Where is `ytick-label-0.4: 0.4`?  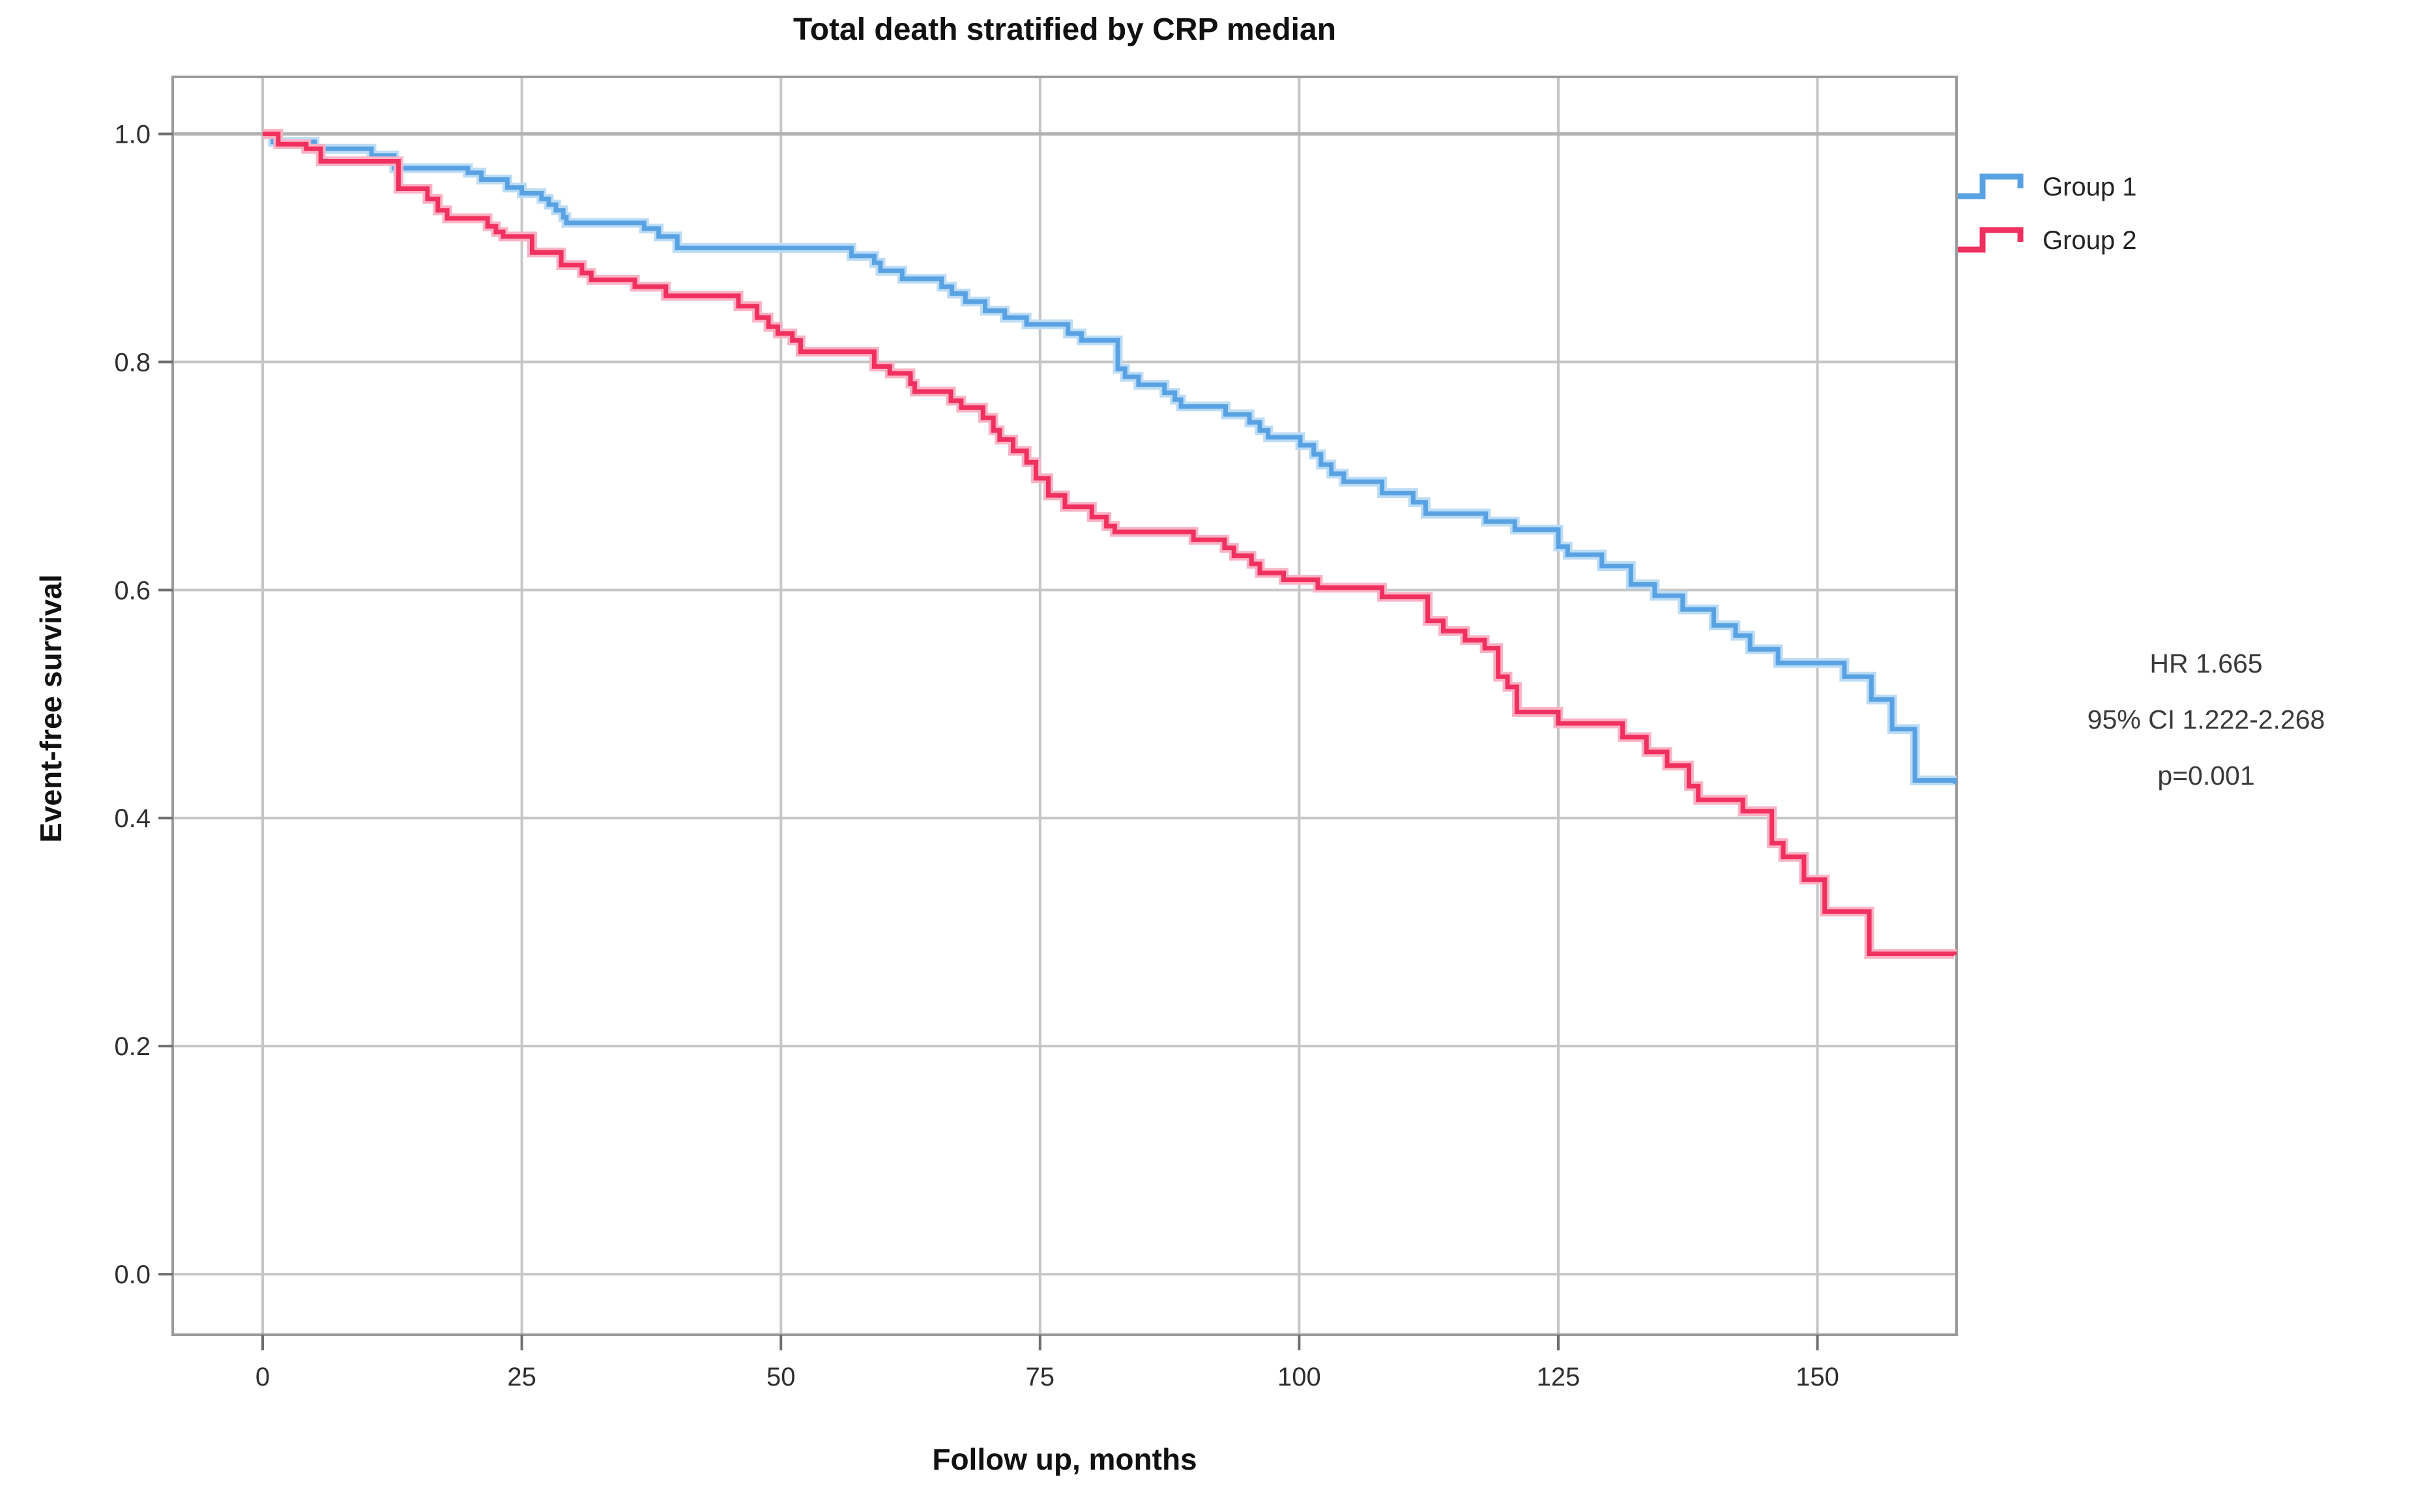 ytick-label-0.4: 0.4 is located at coordinates (132, 818).